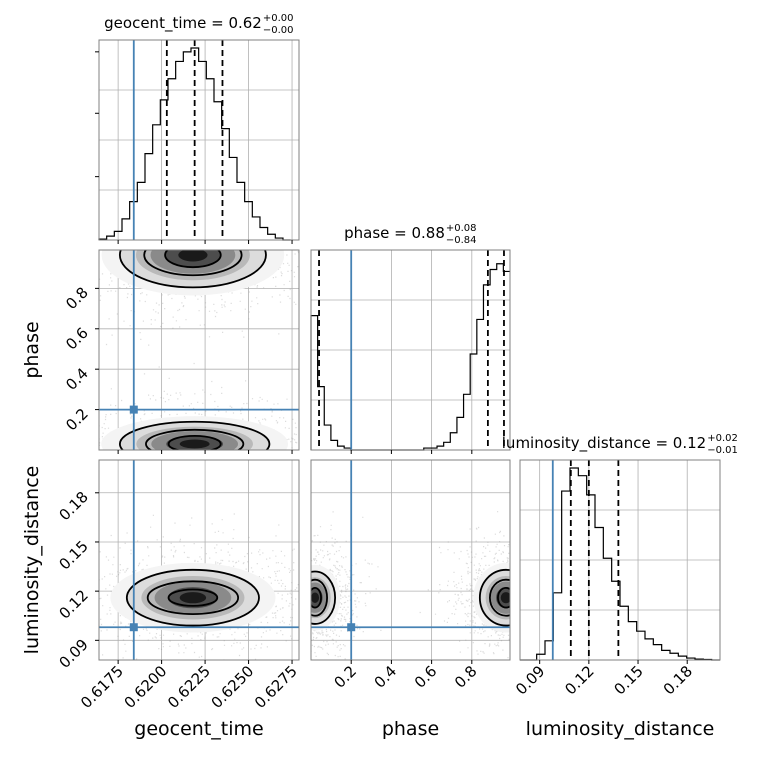  Describe the element at coordinates (530, 680) in the screenshot. I see `x-tick-label: 0.09` at that location.